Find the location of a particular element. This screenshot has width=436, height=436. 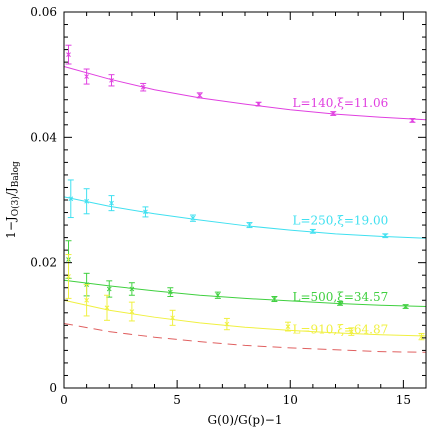

y-tick-label: 0.06 is located at coordinates (43, 12).